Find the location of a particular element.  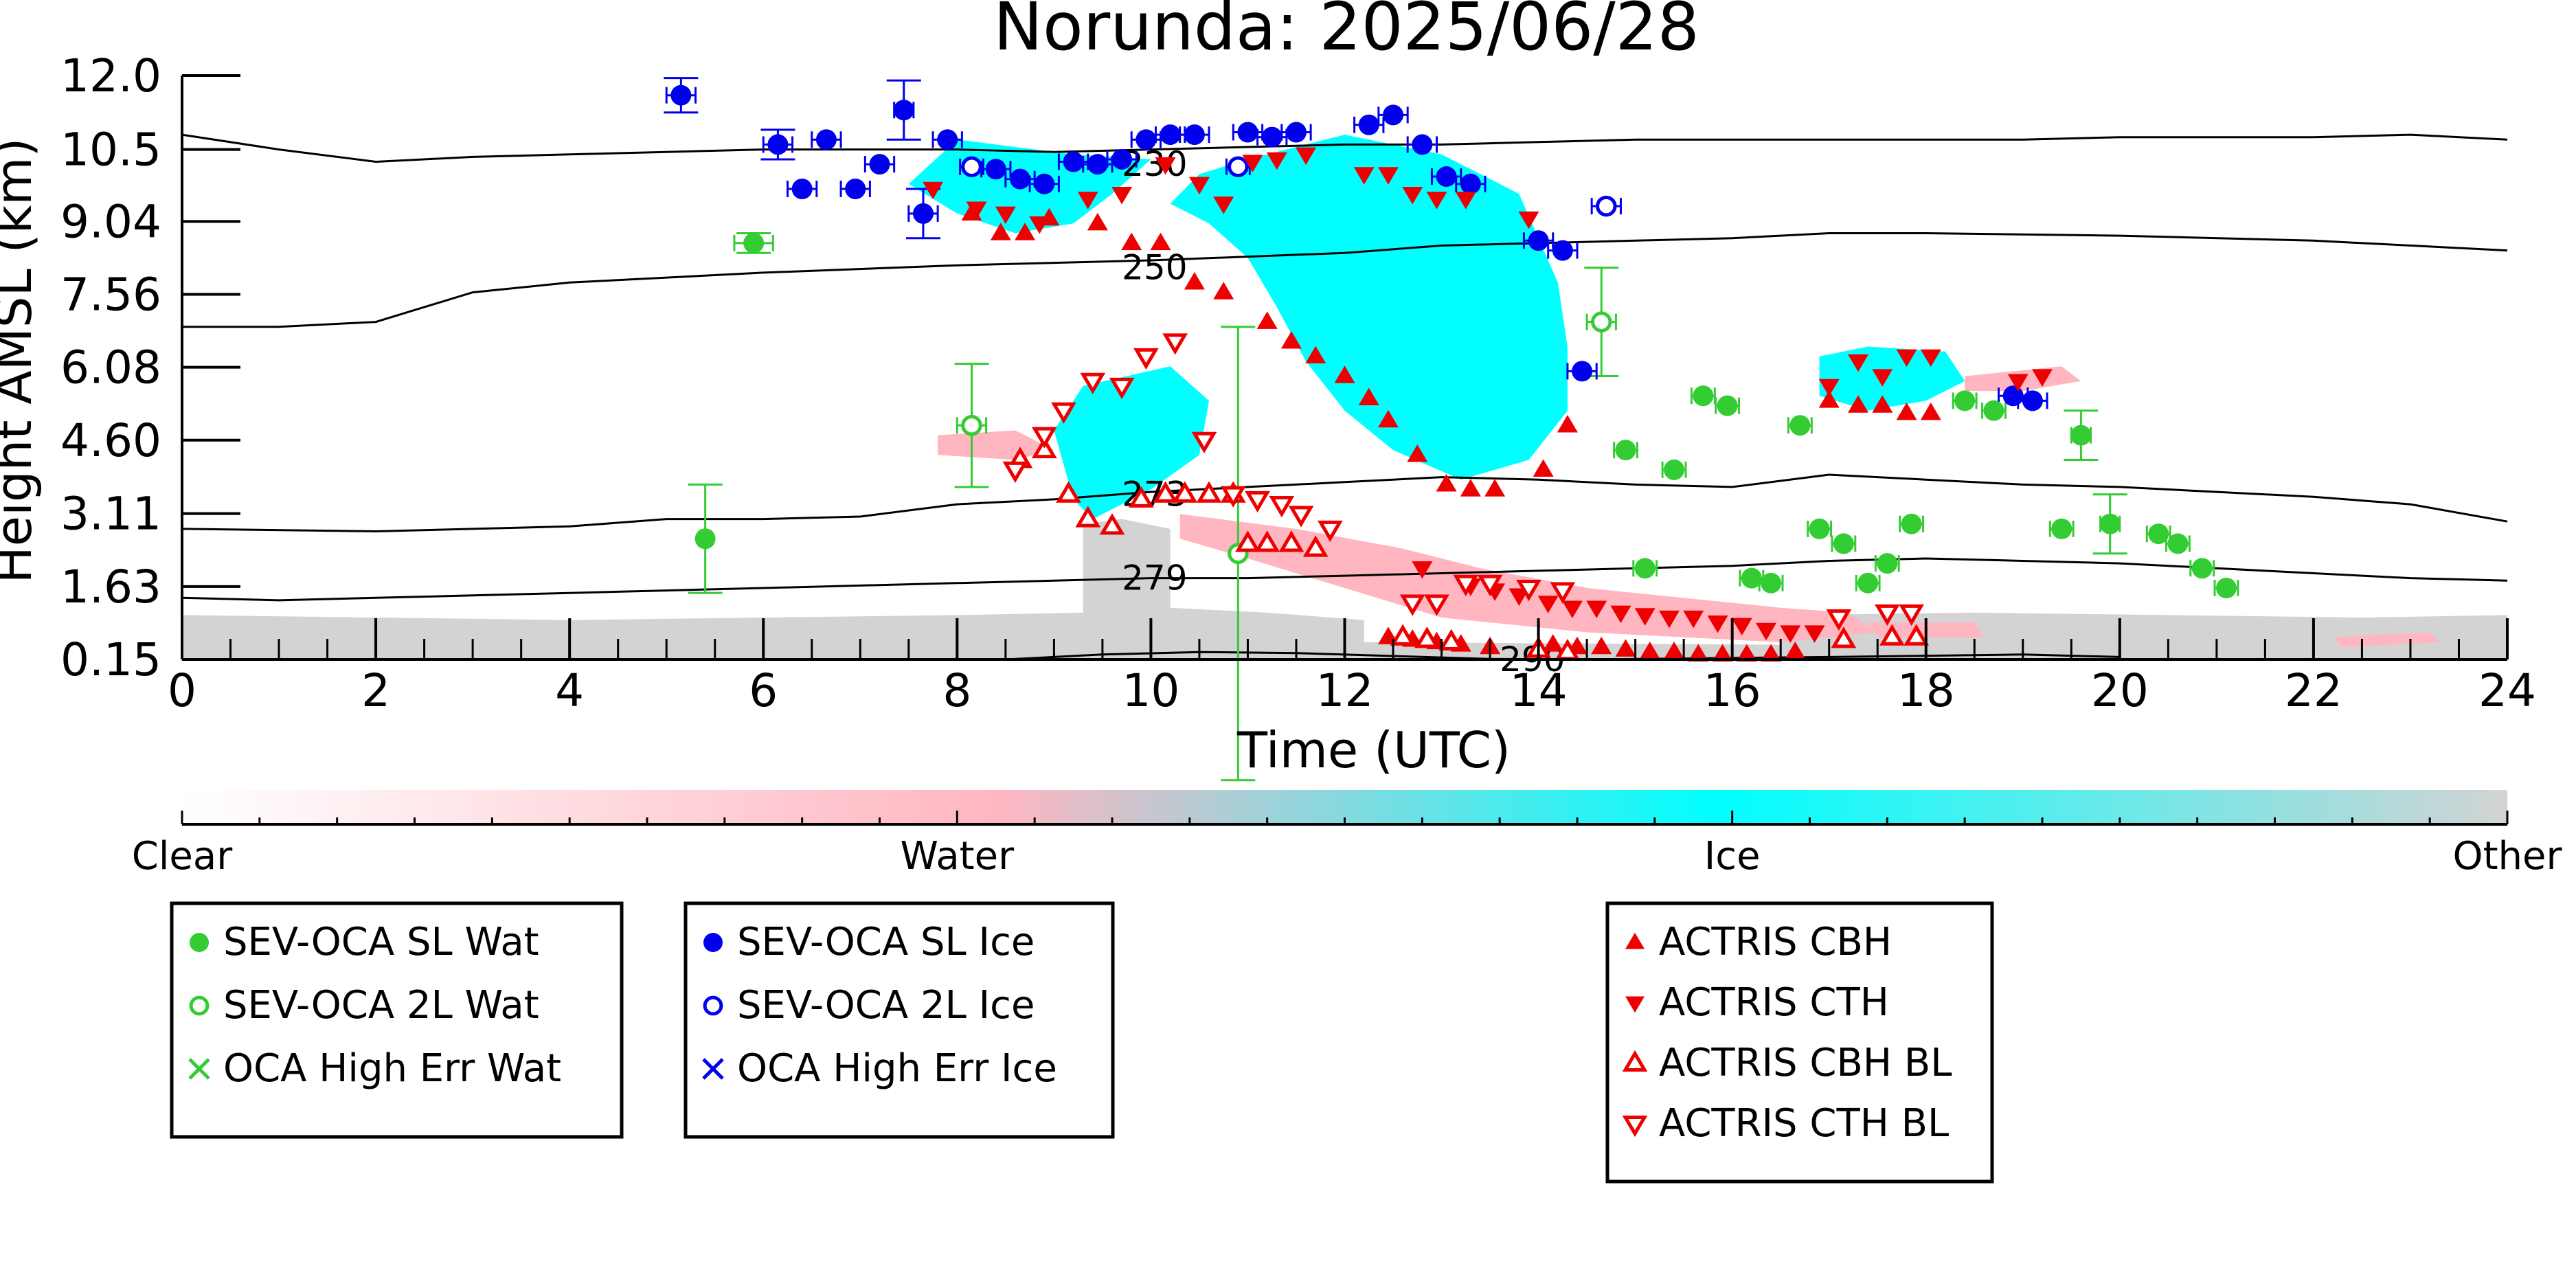

colorbar-label: Ice is located at coordinates (1732, 856).